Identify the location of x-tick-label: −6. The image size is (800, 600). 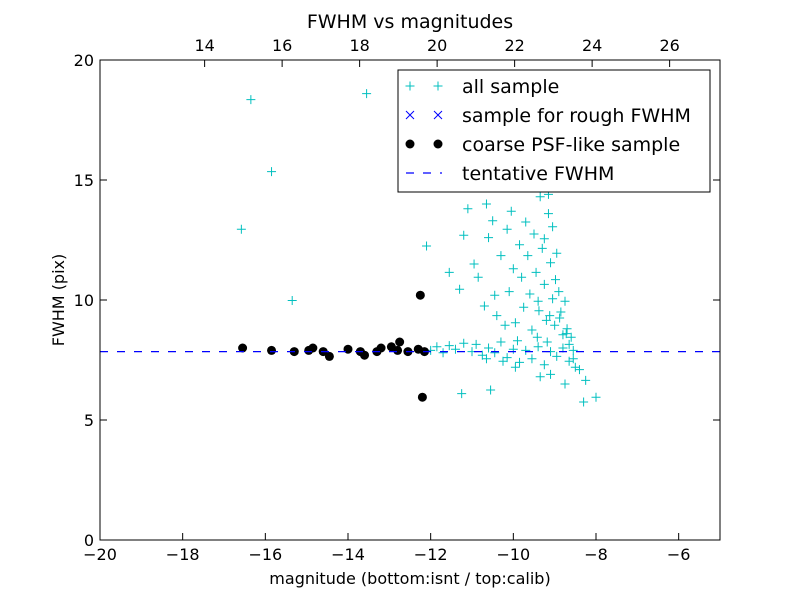
(679, 554).